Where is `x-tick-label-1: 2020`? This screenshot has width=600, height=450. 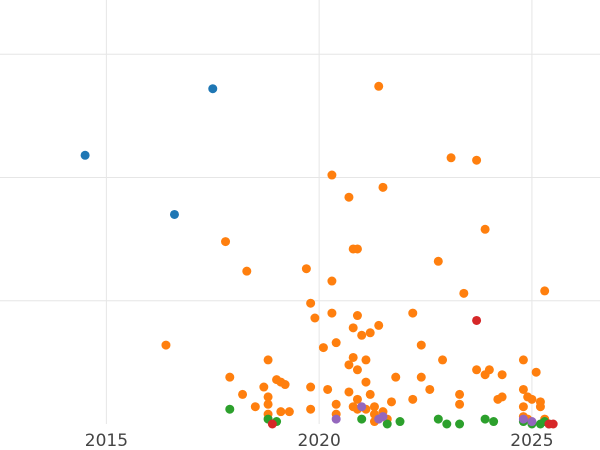 x-tick-label-1: 2020 is located at coordinates (319, 440).